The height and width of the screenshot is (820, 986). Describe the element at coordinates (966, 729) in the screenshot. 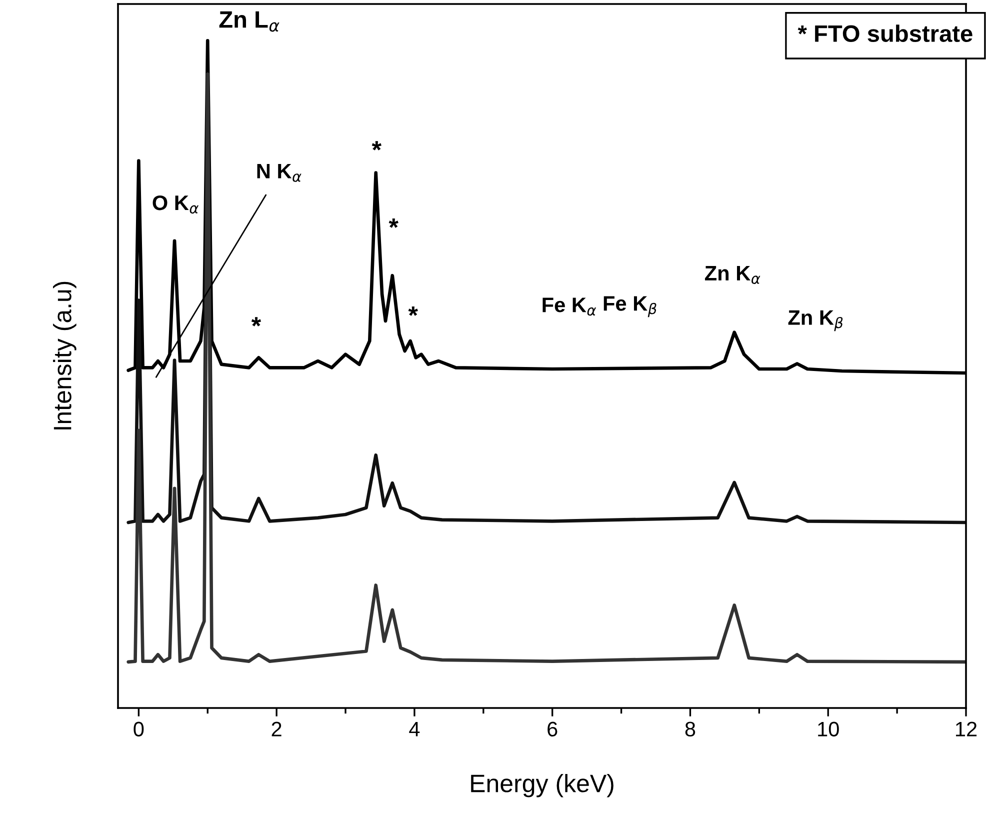

I see `x-tick-label: 12` at that location.